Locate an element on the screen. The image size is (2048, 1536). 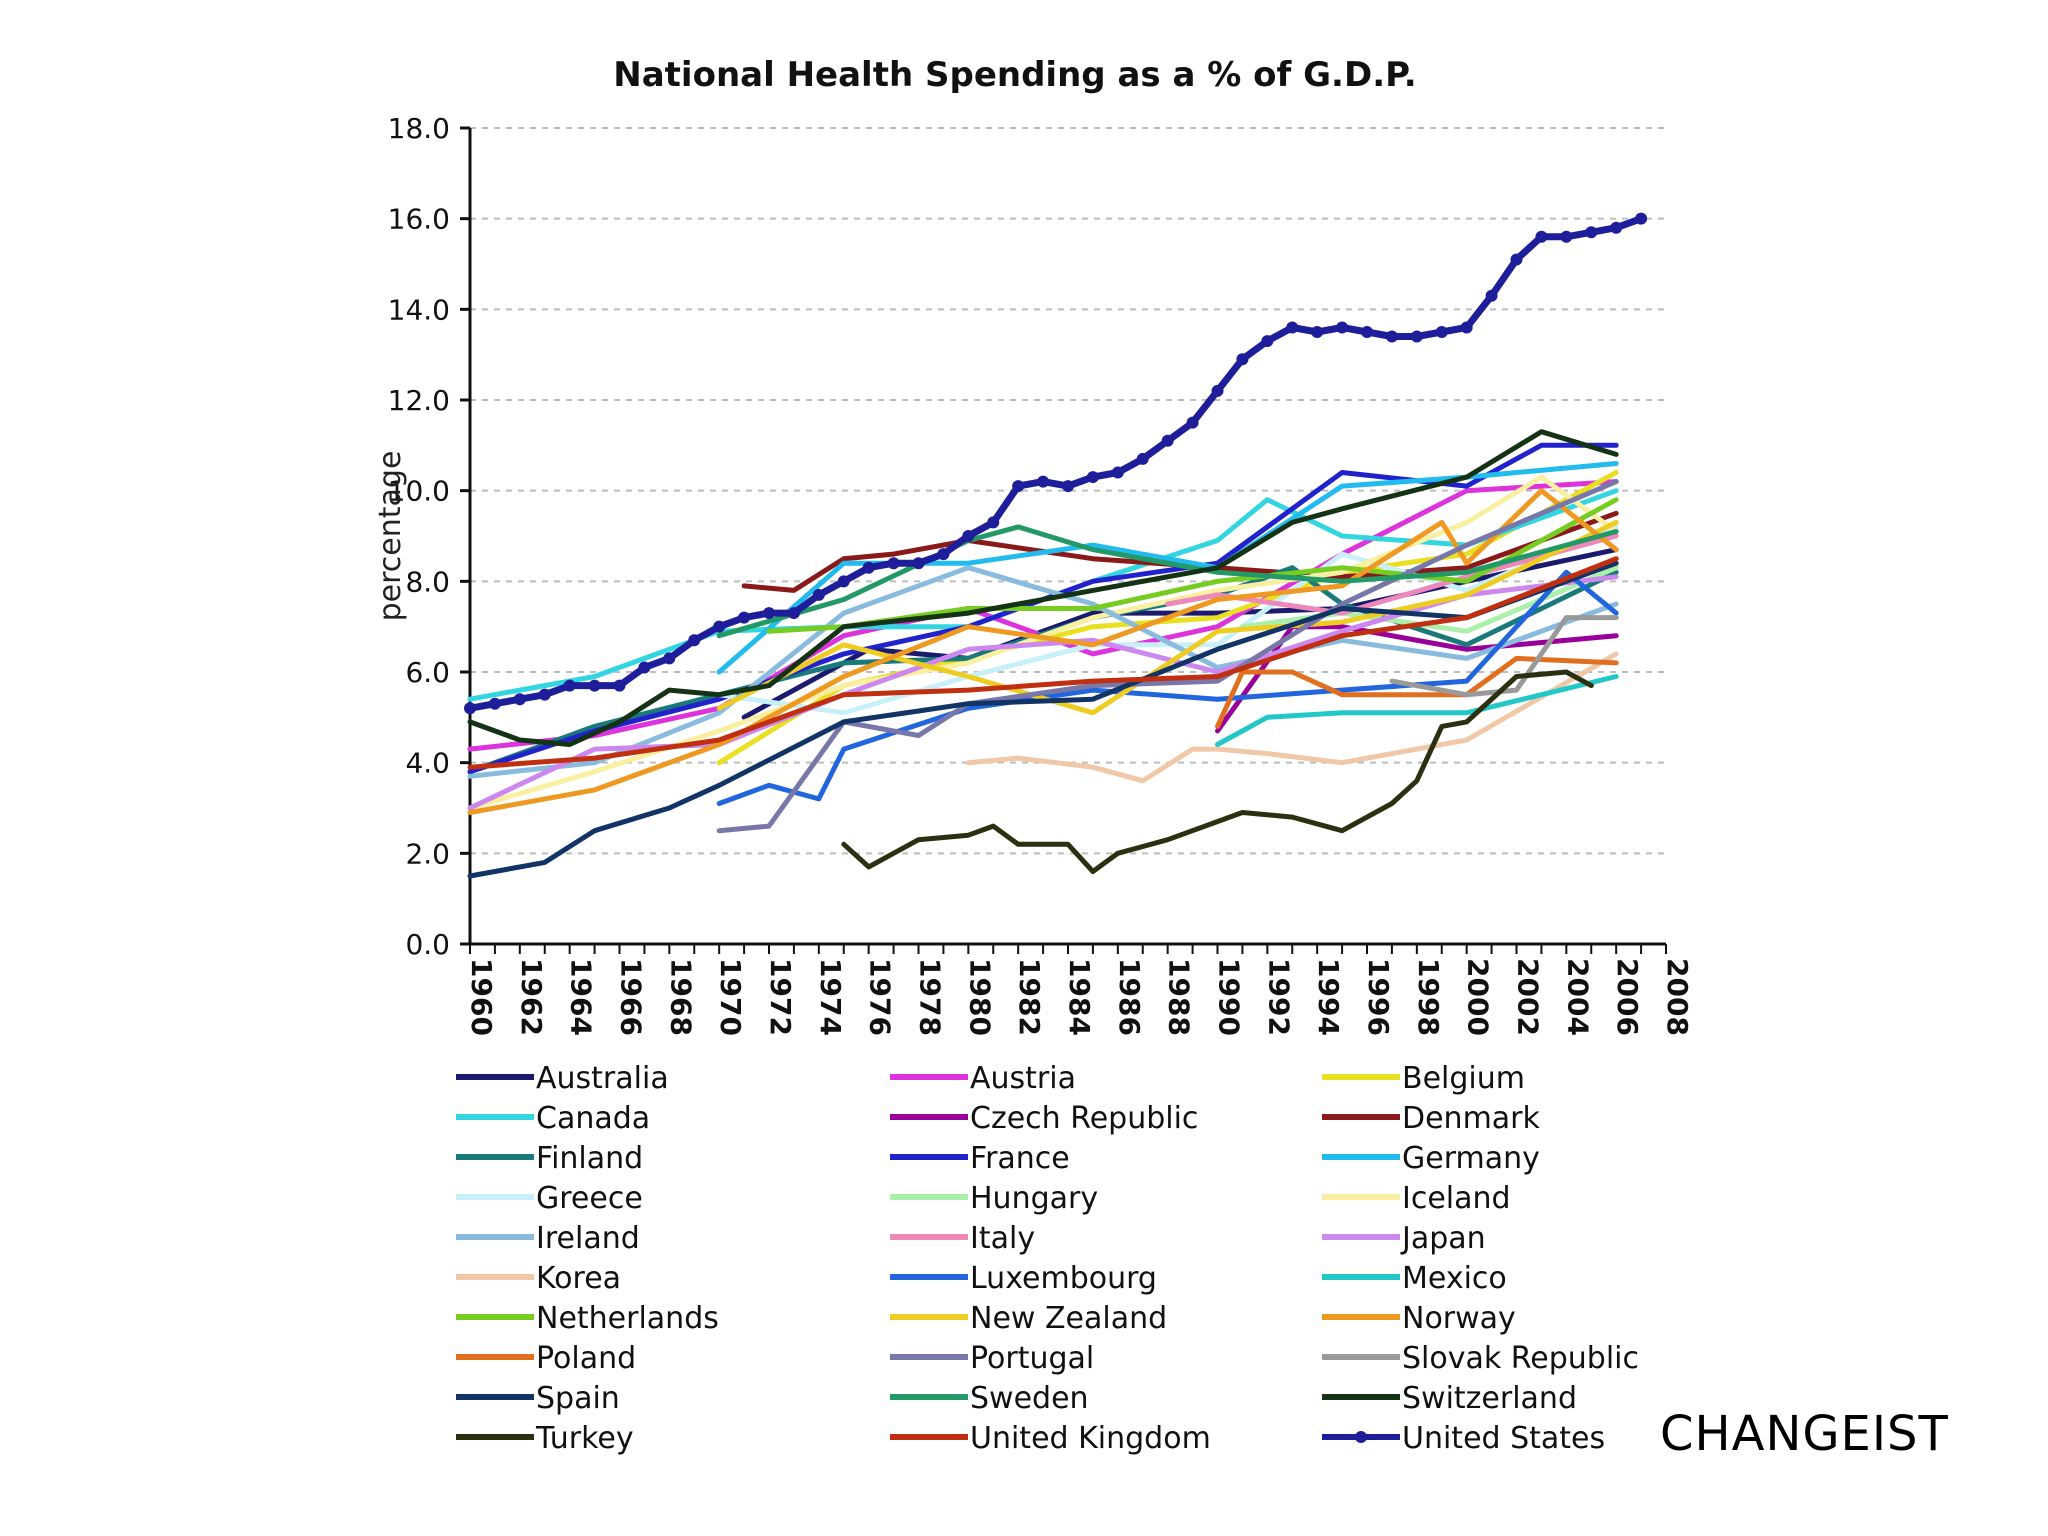
series-line-switzerland is located at coordinates (1043, 588).